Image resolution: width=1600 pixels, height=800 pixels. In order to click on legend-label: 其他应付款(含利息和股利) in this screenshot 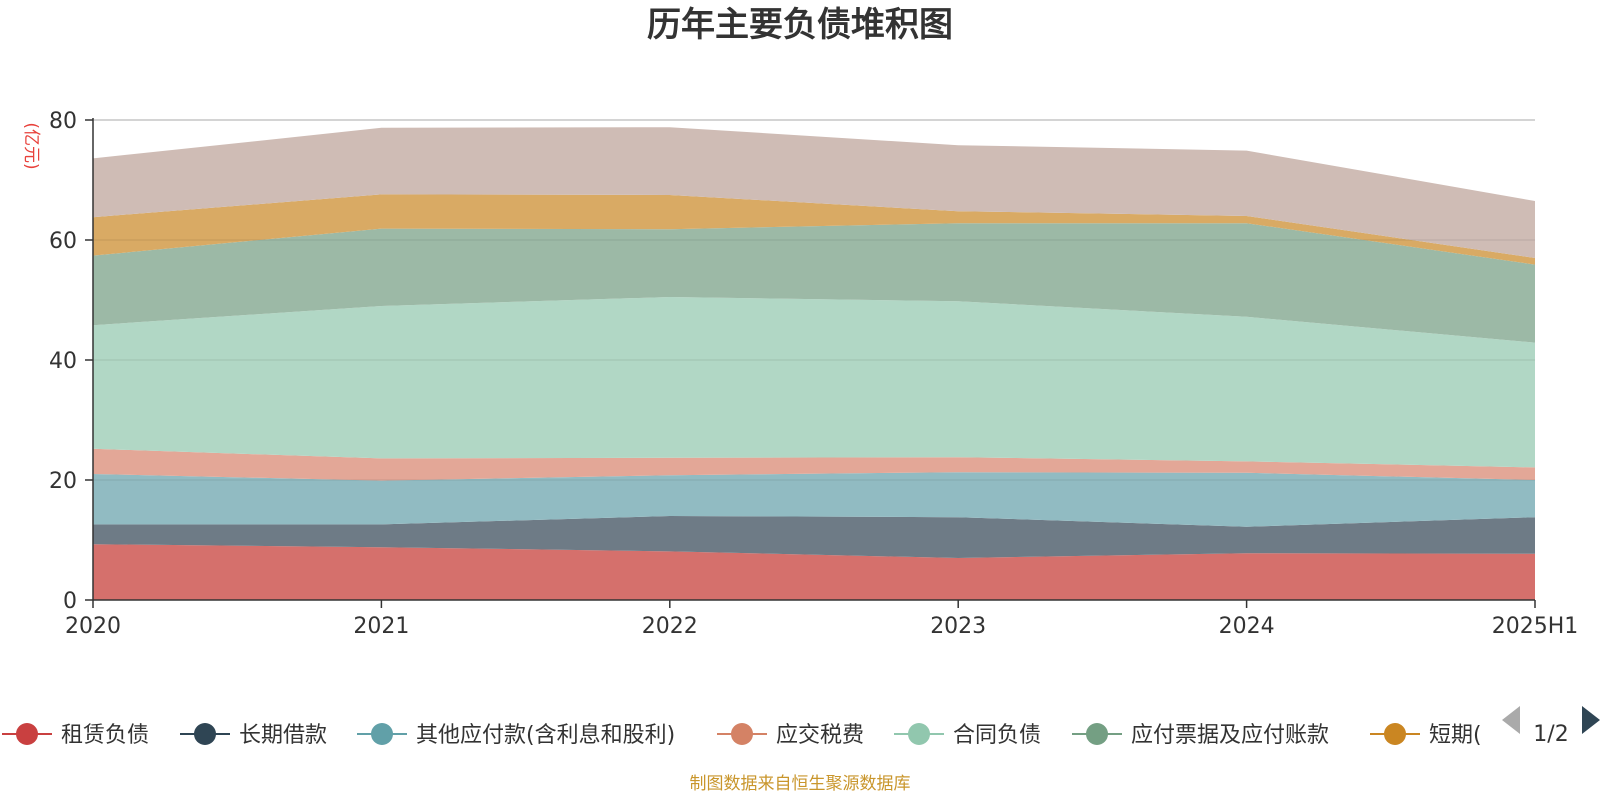, I will do `click(545, 735)`.